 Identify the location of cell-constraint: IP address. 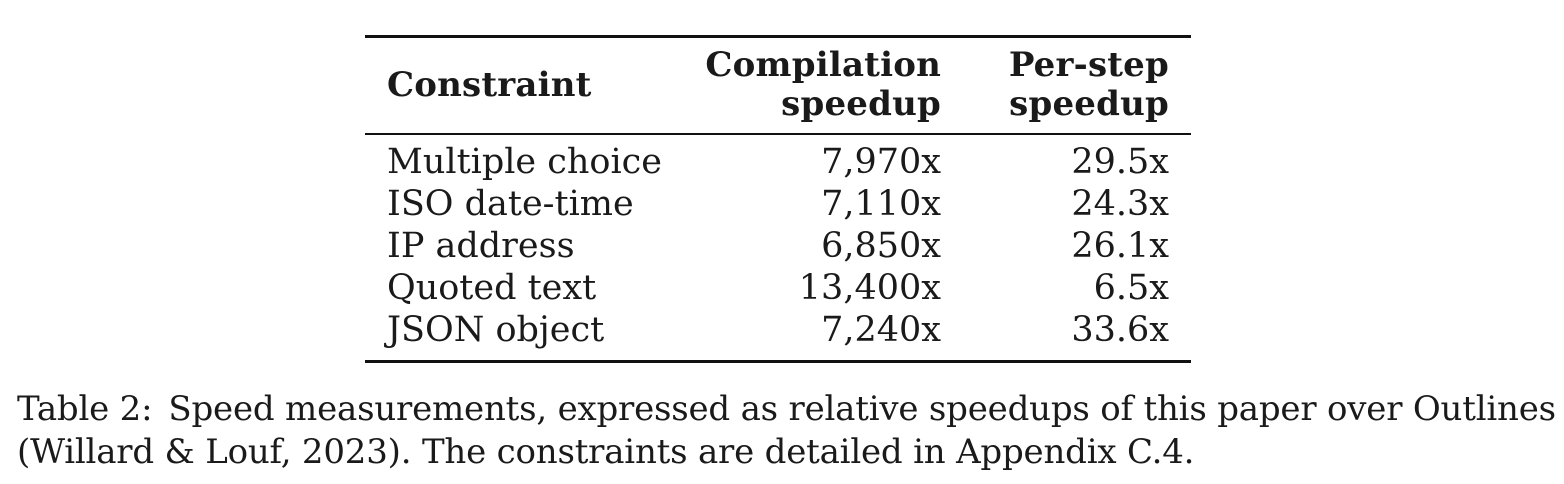
(481, 246).